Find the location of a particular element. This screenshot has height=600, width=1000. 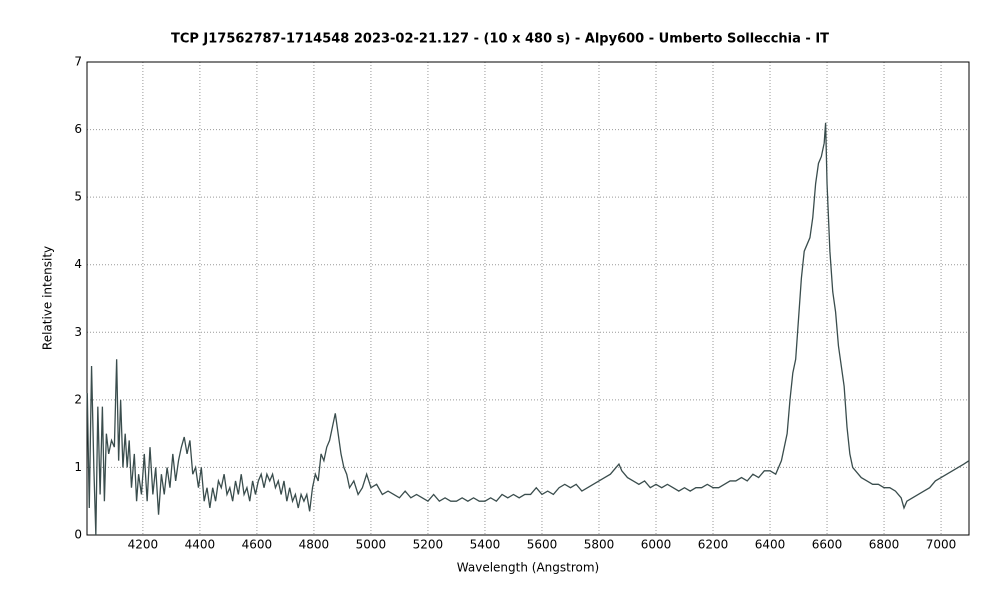

x-tick-label: 6800 is located at coordinates (884, 545).